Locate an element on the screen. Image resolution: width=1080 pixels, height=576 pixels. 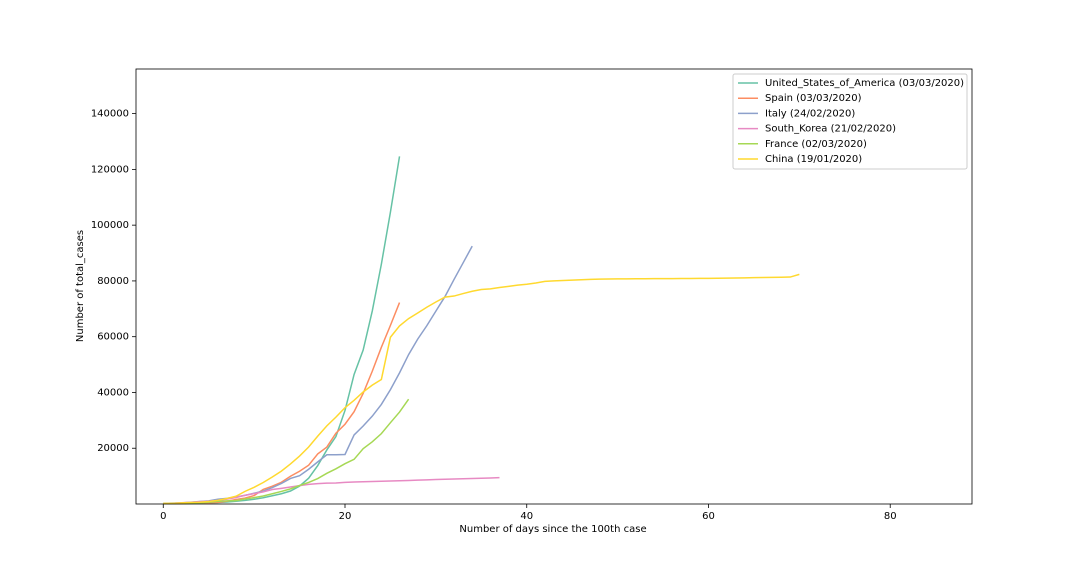
legend-label: France (02/03/2020) is located at coordinates (816, 144).